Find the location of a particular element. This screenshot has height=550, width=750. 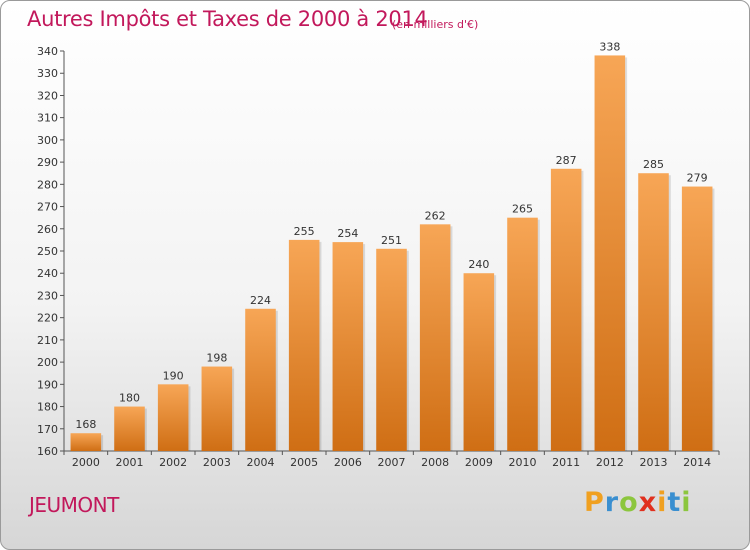

logo-letter: x is located at coordinates (648, 502).